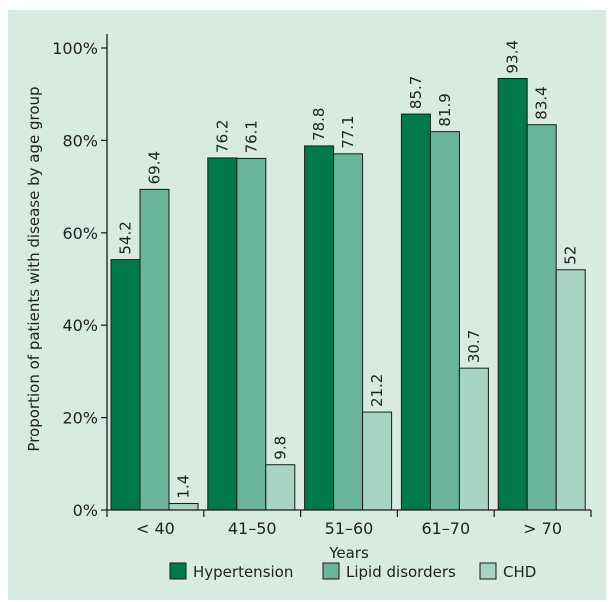 Image resolution: width=613 pixels, height=602 pixels. What do you see at coordinates (348, 553) in the screenshot?
I see `x-axis-title: Years` at bounding box center [348, 553].